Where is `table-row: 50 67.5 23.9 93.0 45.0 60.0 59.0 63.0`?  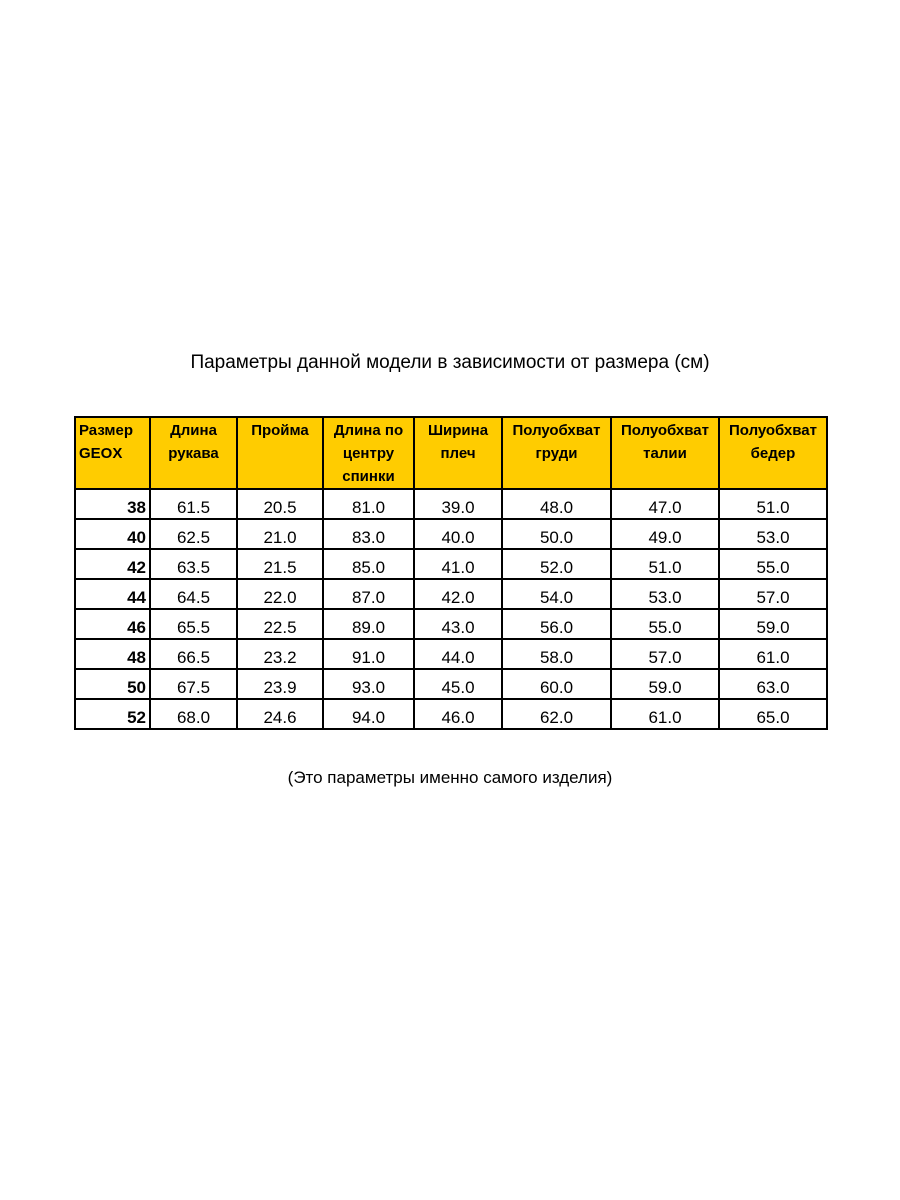 table-row: 50 67.5 23.9 93.0 45.0 60.0 59.0 63.0 is located at coordinates (451, 684).